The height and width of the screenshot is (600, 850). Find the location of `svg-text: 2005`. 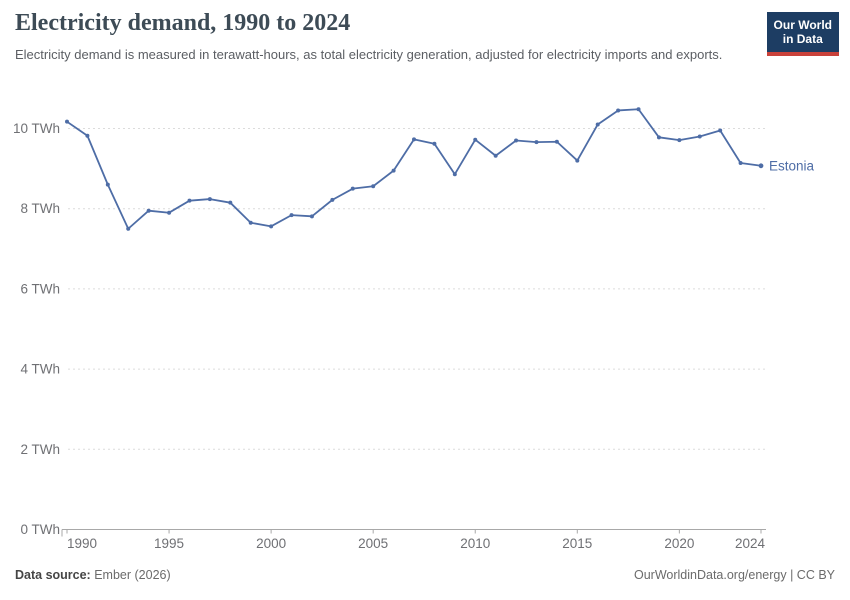

svg-text: 2005 is located at coordinates (373, 543).